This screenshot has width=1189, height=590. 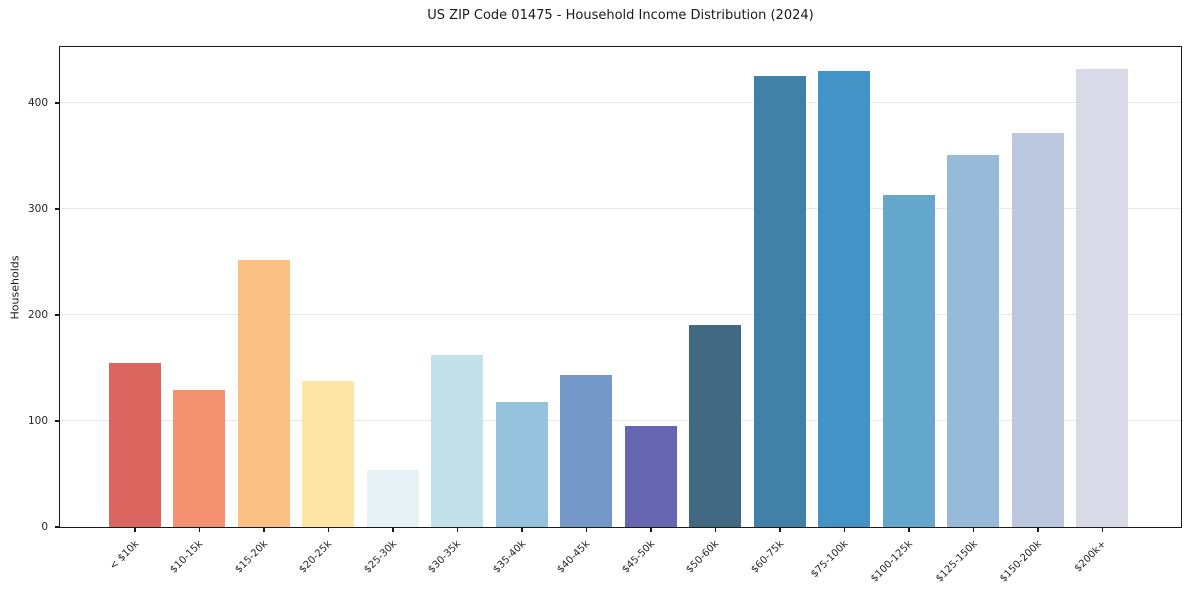 What do you see at coordinates (44, 526) in the screenshot?
I see `y-tick-label: 0` at bounding box center [44, 526].